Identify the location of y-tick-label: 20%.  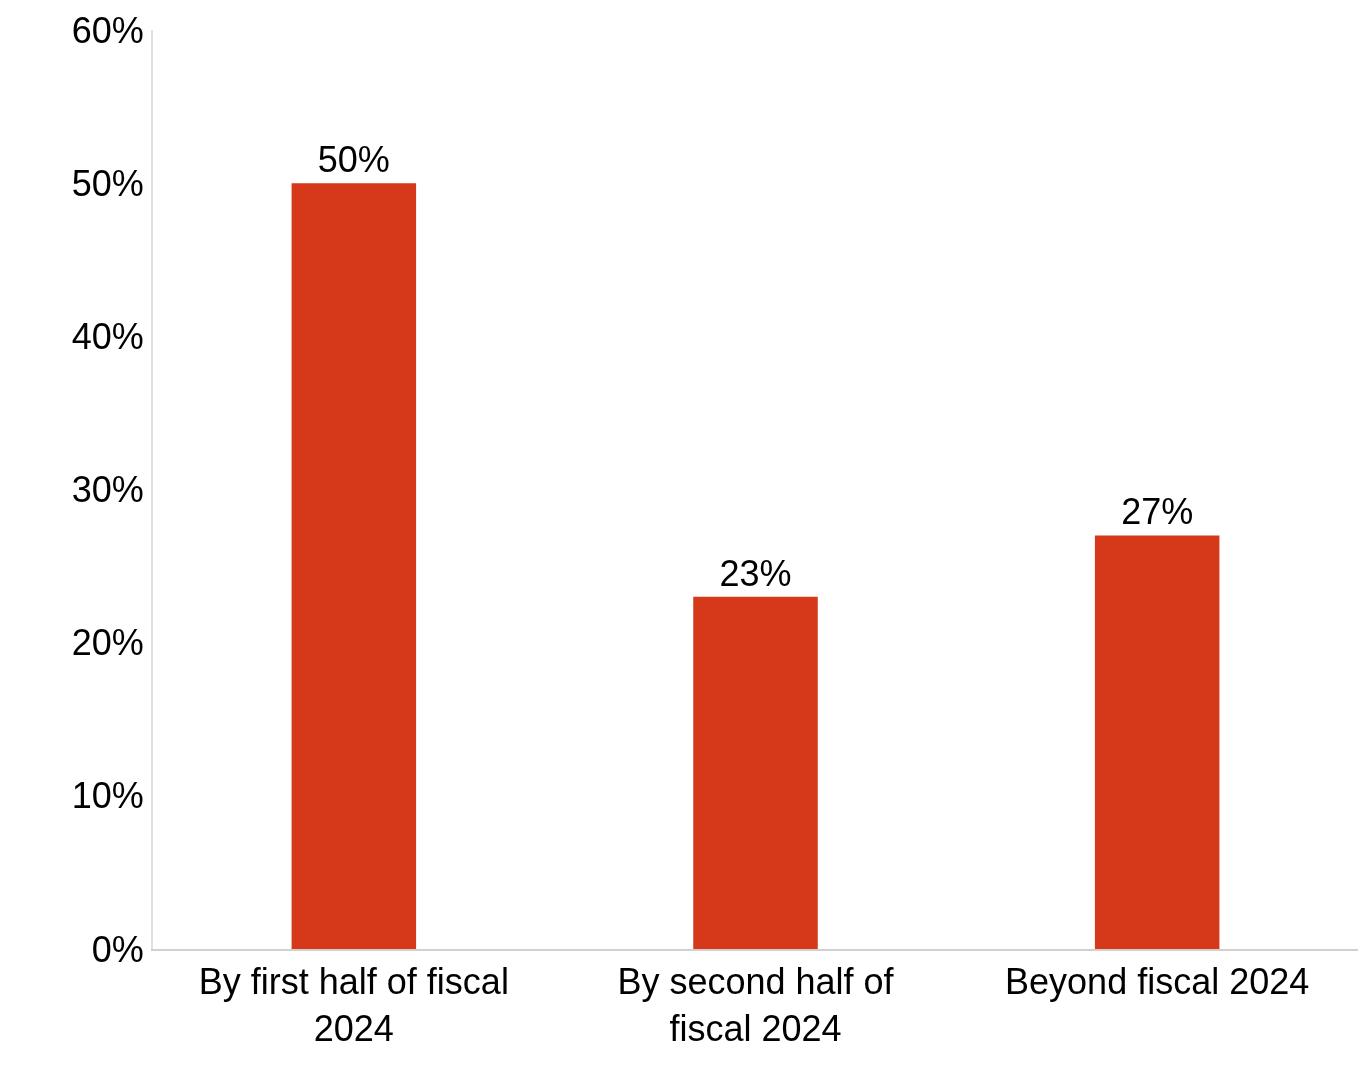
(107, 643).